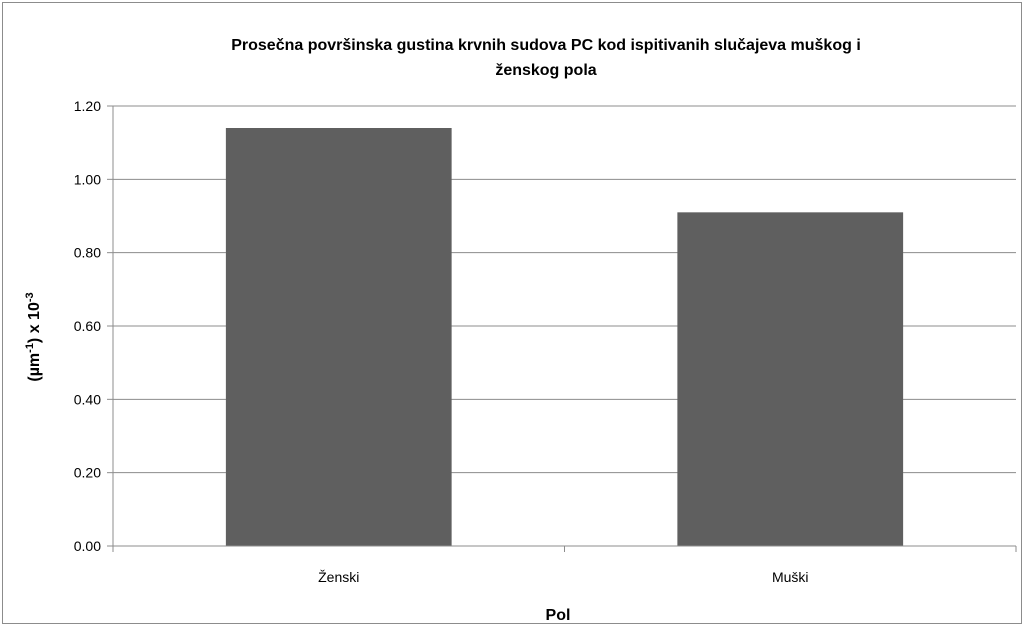 The width and height of the screenshot is (1026, 627). I want to click on x-axis-title: Pol, so click(558, 615).